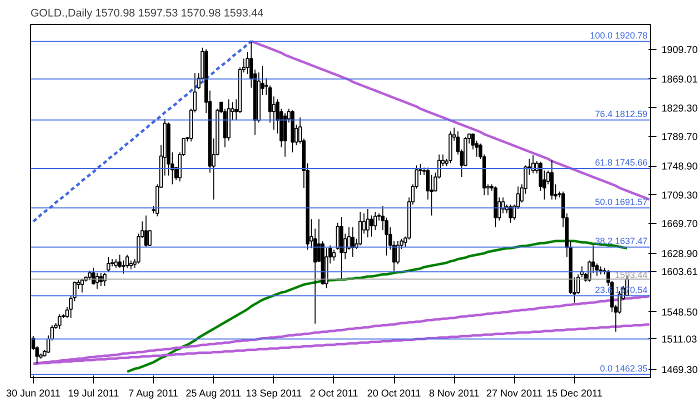 The height and width of the screenshot is (402, 700). Describe the element at coordinates (619, 35) in the screenshot. I see `ref-line-label: 100.0 1920.78` at that location.